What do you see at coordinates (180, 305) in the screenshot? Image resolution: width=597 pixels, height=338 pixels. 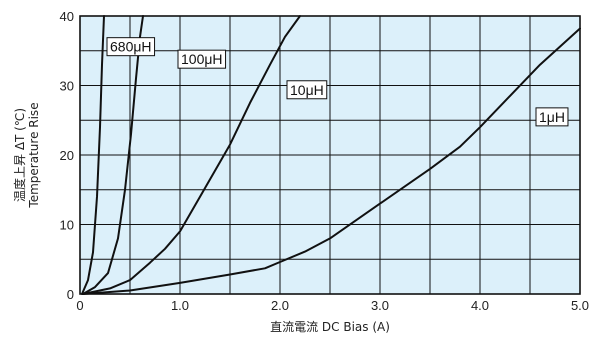 I see `x-tick-label: 1.0` at bounding box center [180, 305].